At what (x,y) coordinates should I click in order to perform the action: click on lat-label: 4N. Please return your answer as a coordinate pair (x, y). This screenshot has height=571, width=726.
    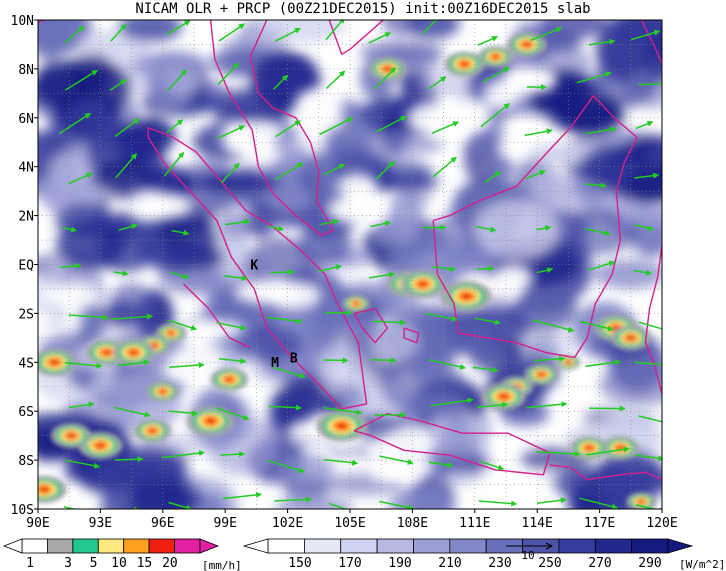
    Looking at the image, I should click on (26, 168).